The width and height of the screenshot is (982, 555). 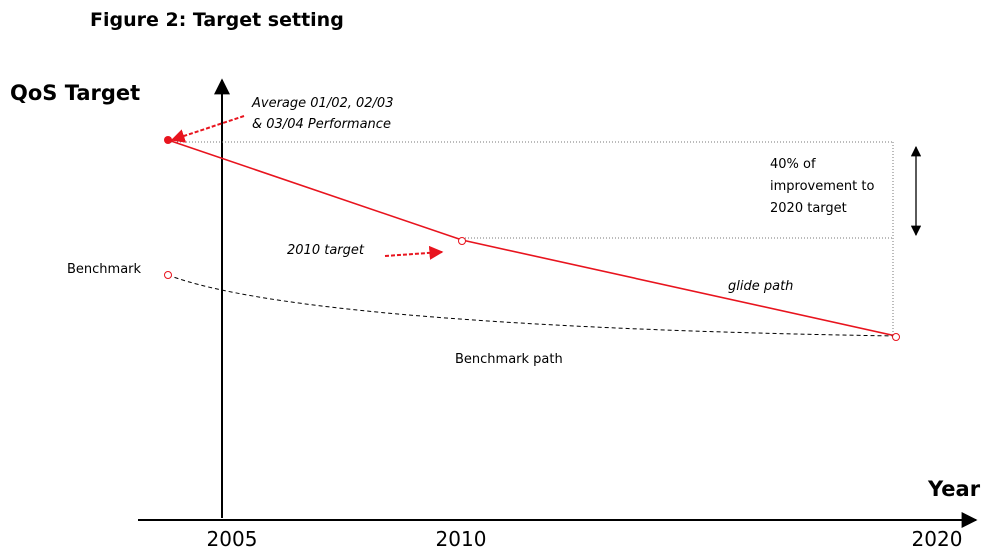 I want to click on start-point, so click(x=168, y=140).